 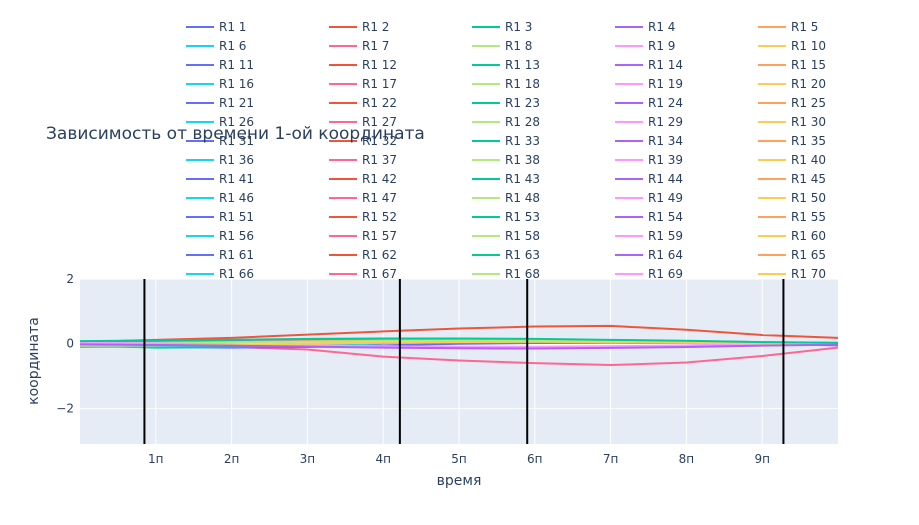 I want to click on legend-item: R1 21, so click(x=220, y=103).